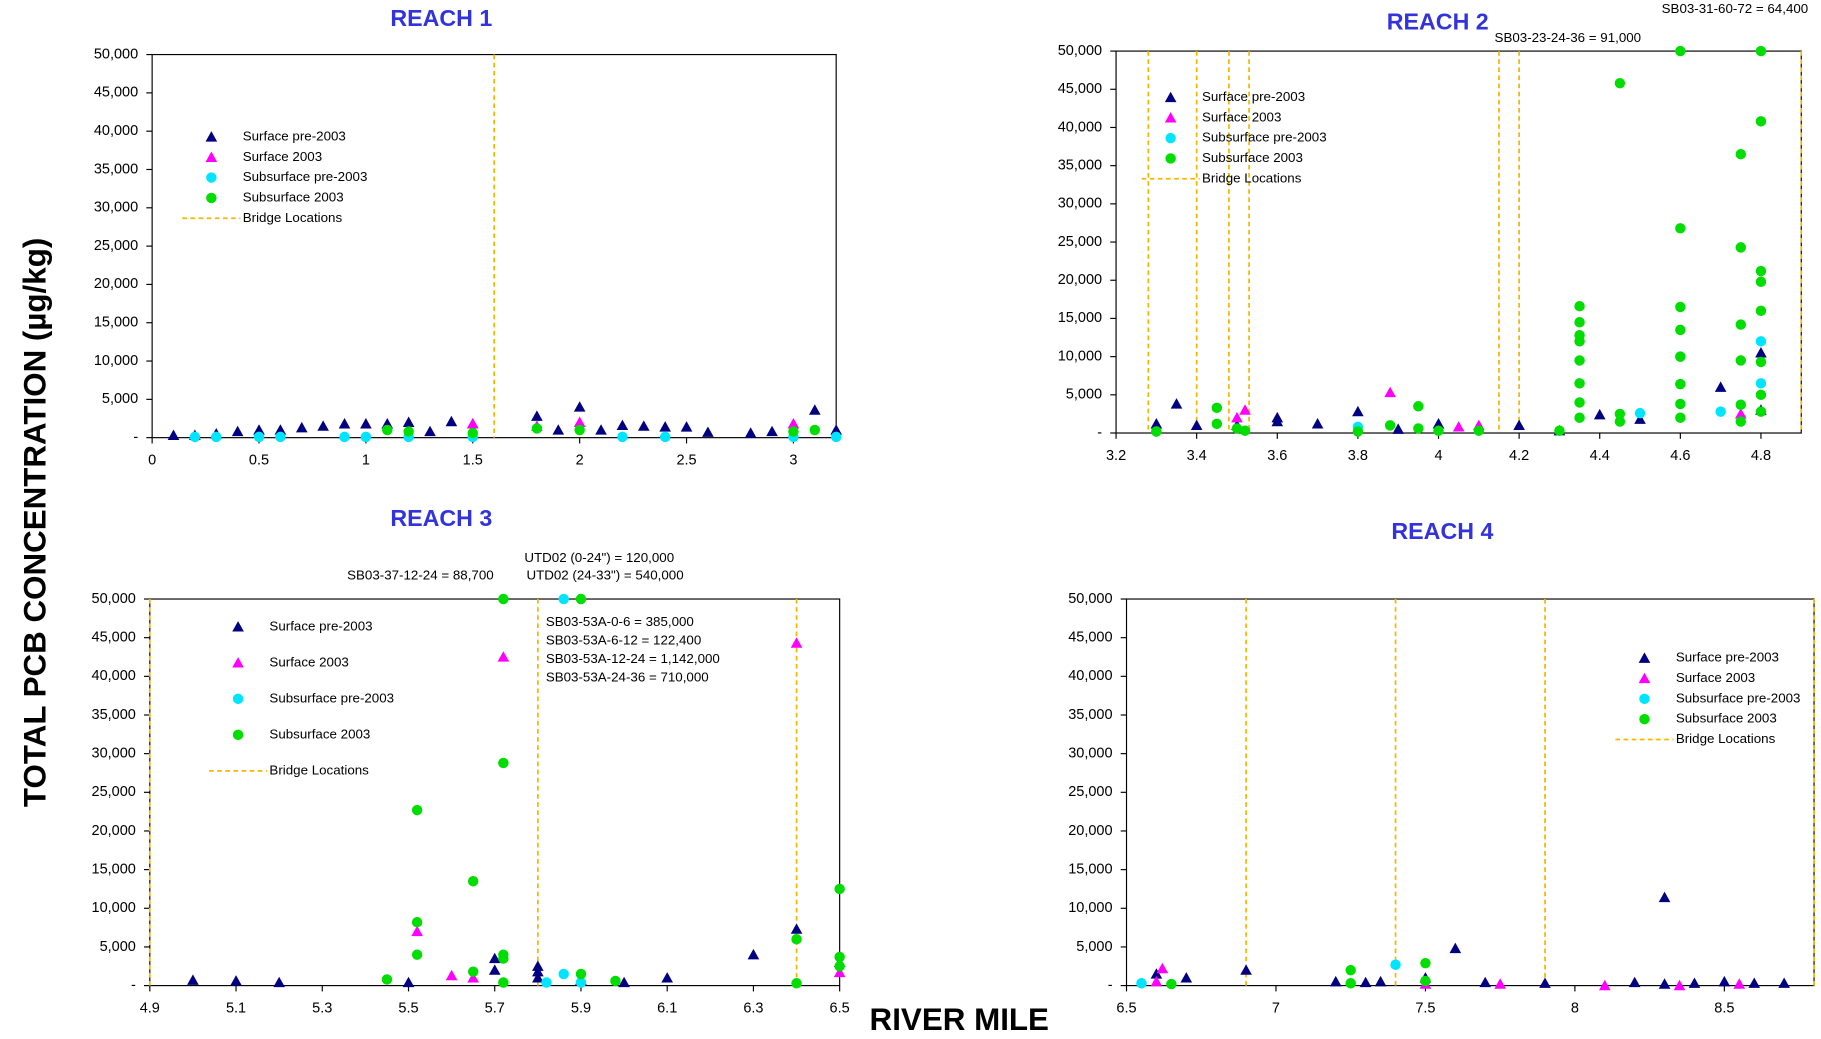 The height and width of the screenshot is (1039, 1821). I want to click on x-tick-label: 4.2, so click(1519, 456).